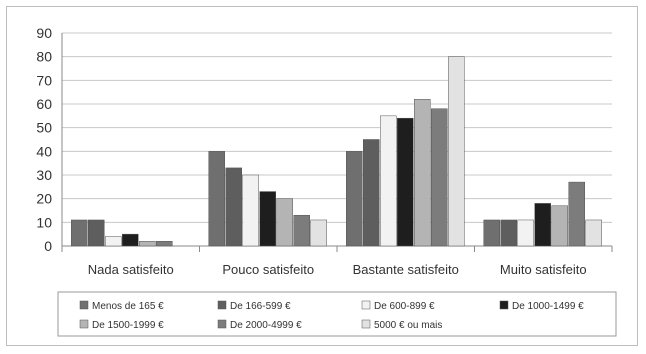 Image resolution: width=646 pixels, height=354 pixels. Describe the element at coordinates (44, 199) in the screenshot. I see `y-tick-label: 20` at that location.